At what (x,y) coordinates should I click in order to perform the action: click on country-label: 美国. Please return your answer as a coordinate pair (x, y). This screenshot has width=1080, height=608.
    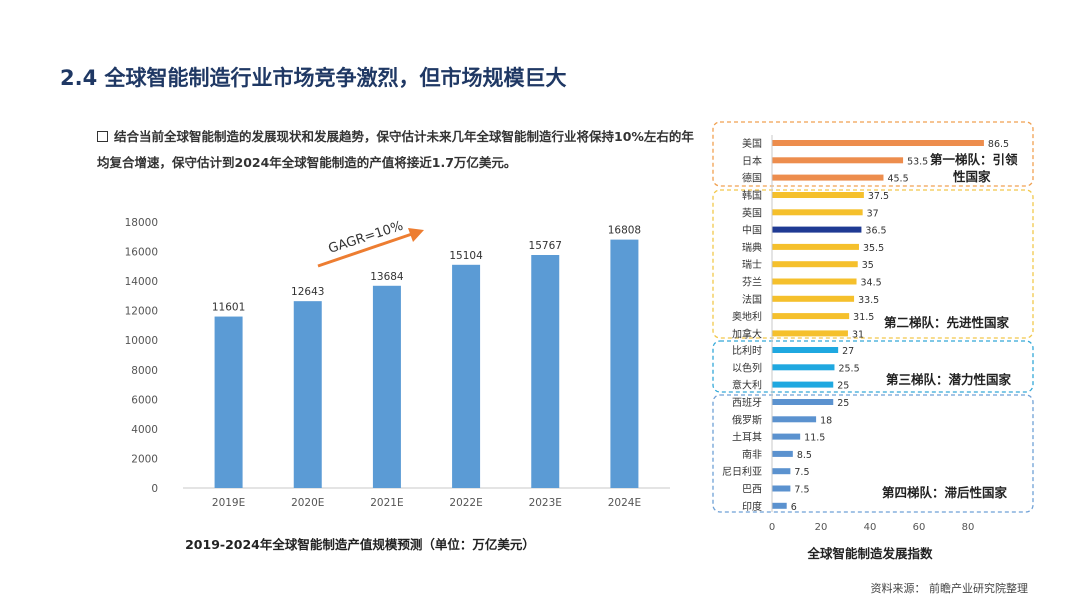
    Looking at the image, I should click on (752, 143).